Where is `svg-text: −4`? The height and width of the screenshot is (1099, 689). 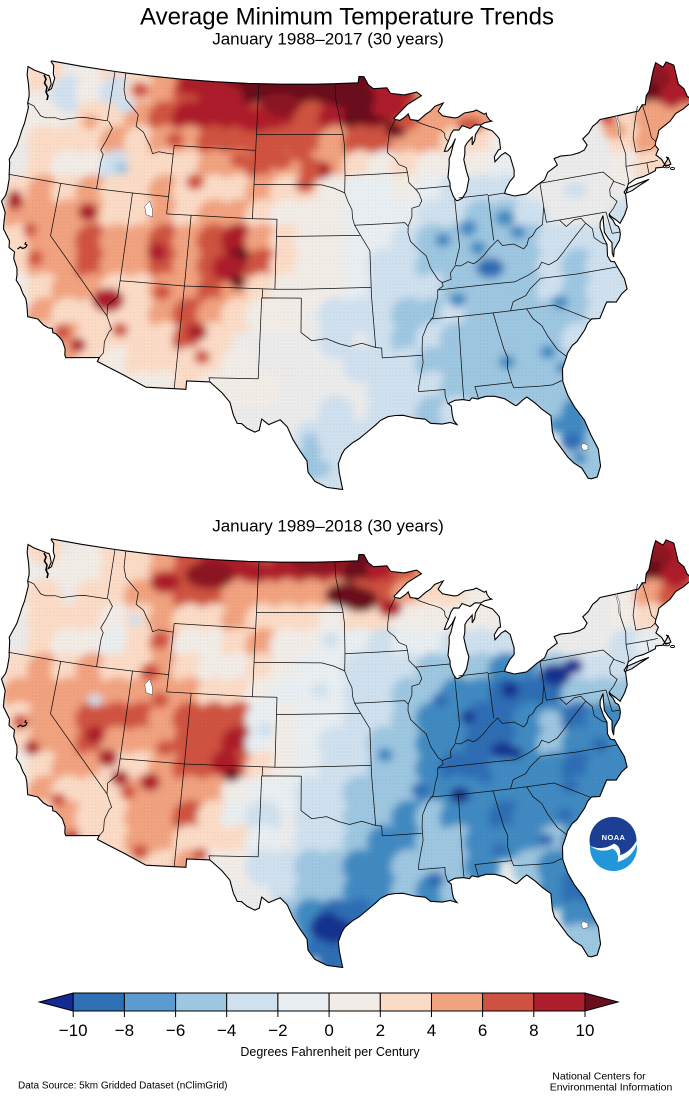 svg-text: −4 is located at coordinates (226, 1030).